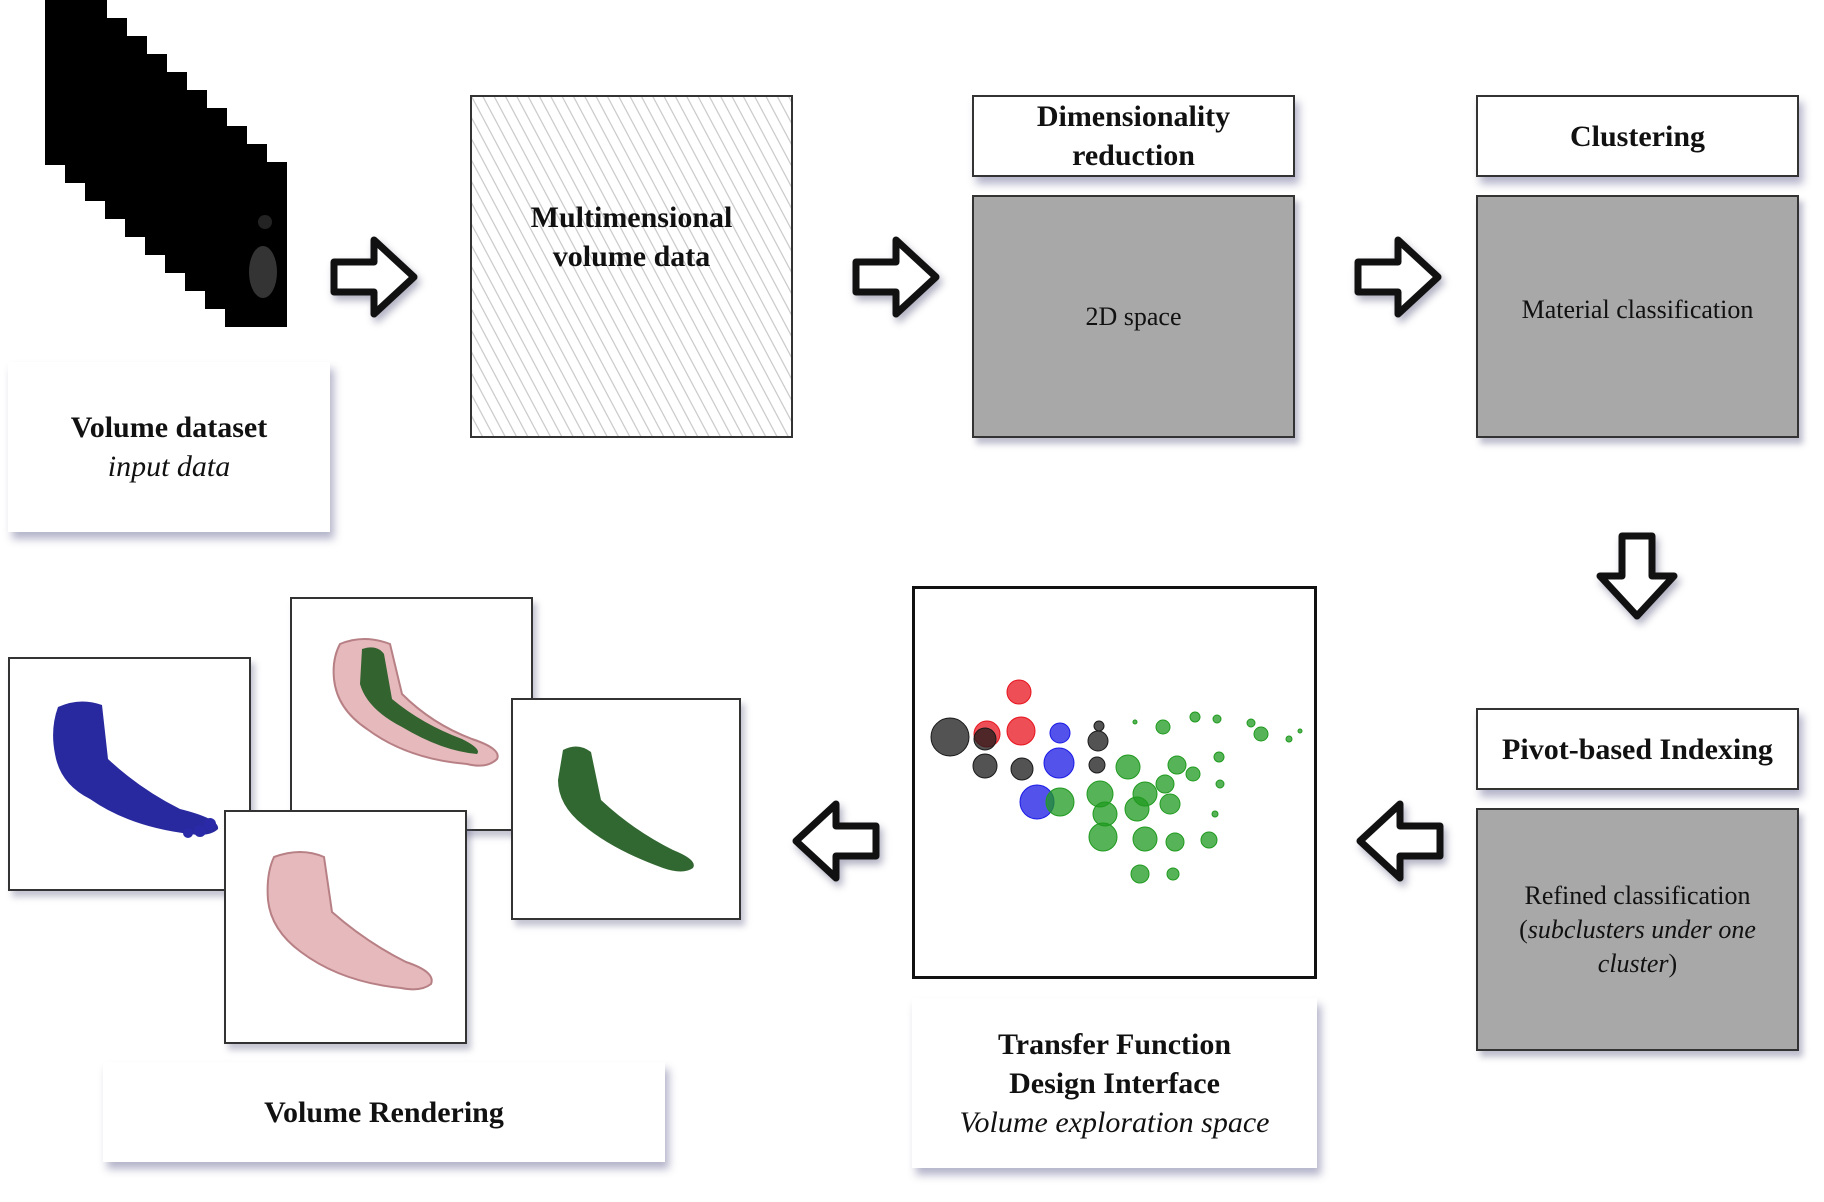  What do you see at coordinates (1641, 929) in the screenshot?
I see `pivot-content-italic-1: subclusters under one` at bounding box center [1641, 929].